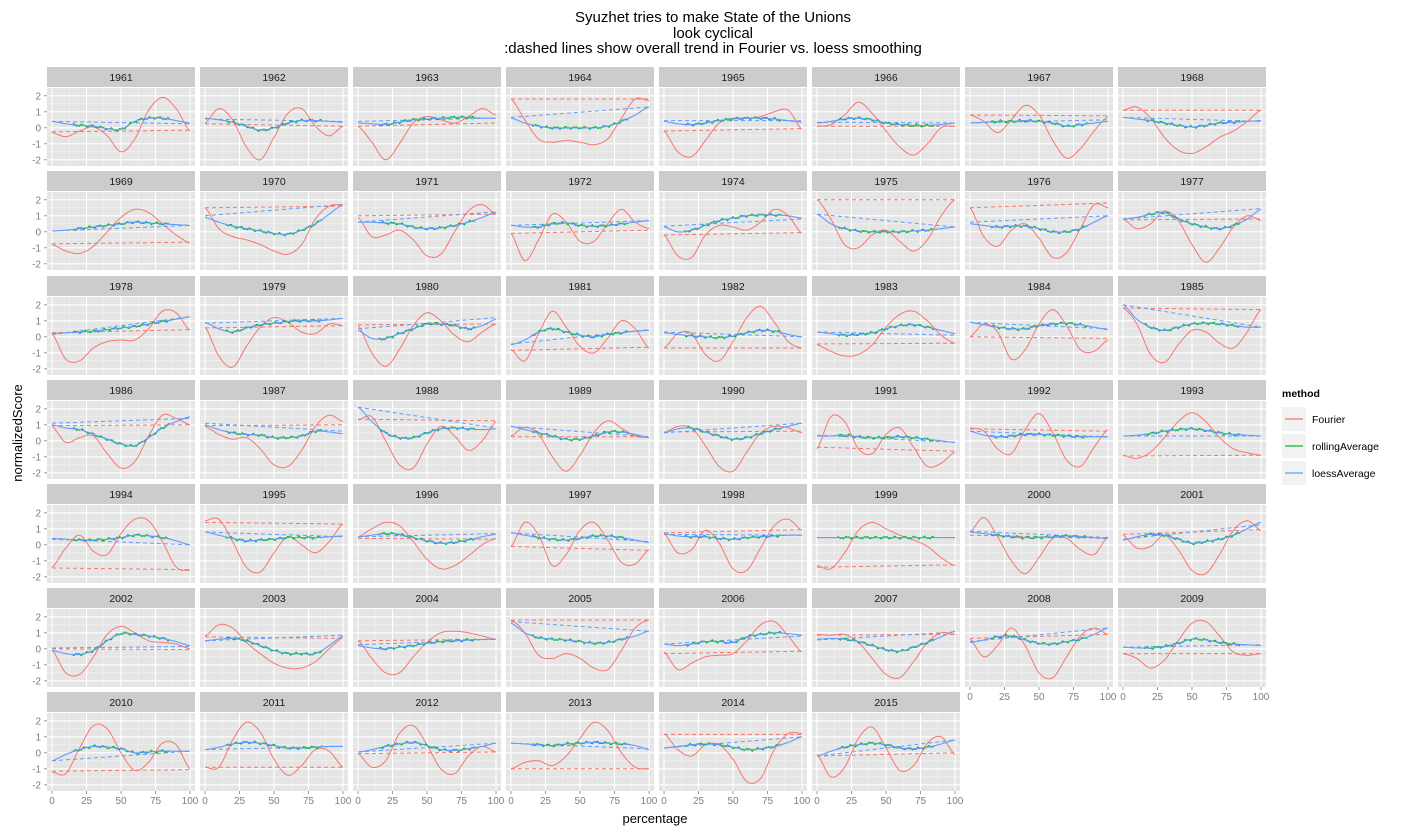  I want to click on facet-panel: 1999, so click(886, 533).